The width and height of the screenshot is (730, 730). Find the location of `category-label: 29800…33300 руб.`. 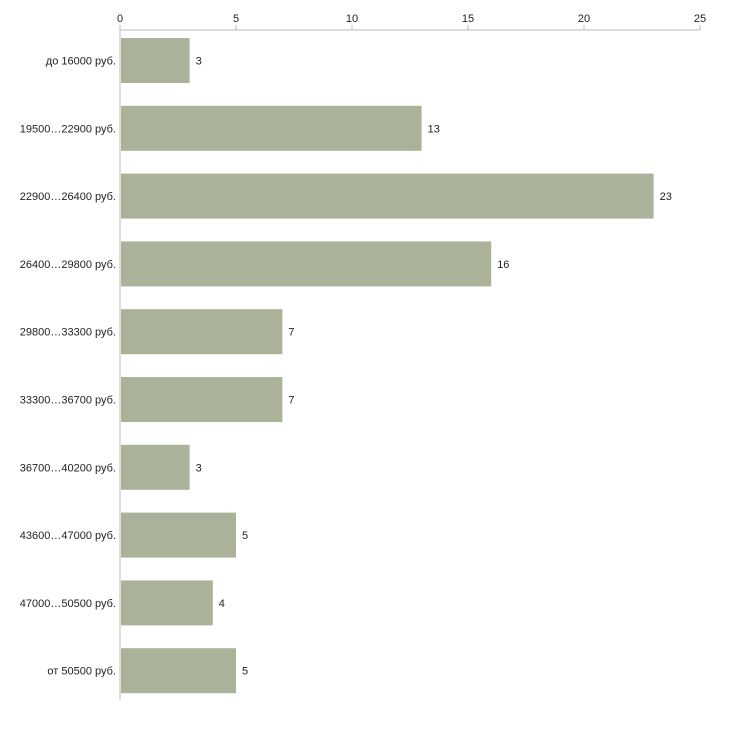

category-label: 29800…33300 руб. is located at coordinates (68, 333).